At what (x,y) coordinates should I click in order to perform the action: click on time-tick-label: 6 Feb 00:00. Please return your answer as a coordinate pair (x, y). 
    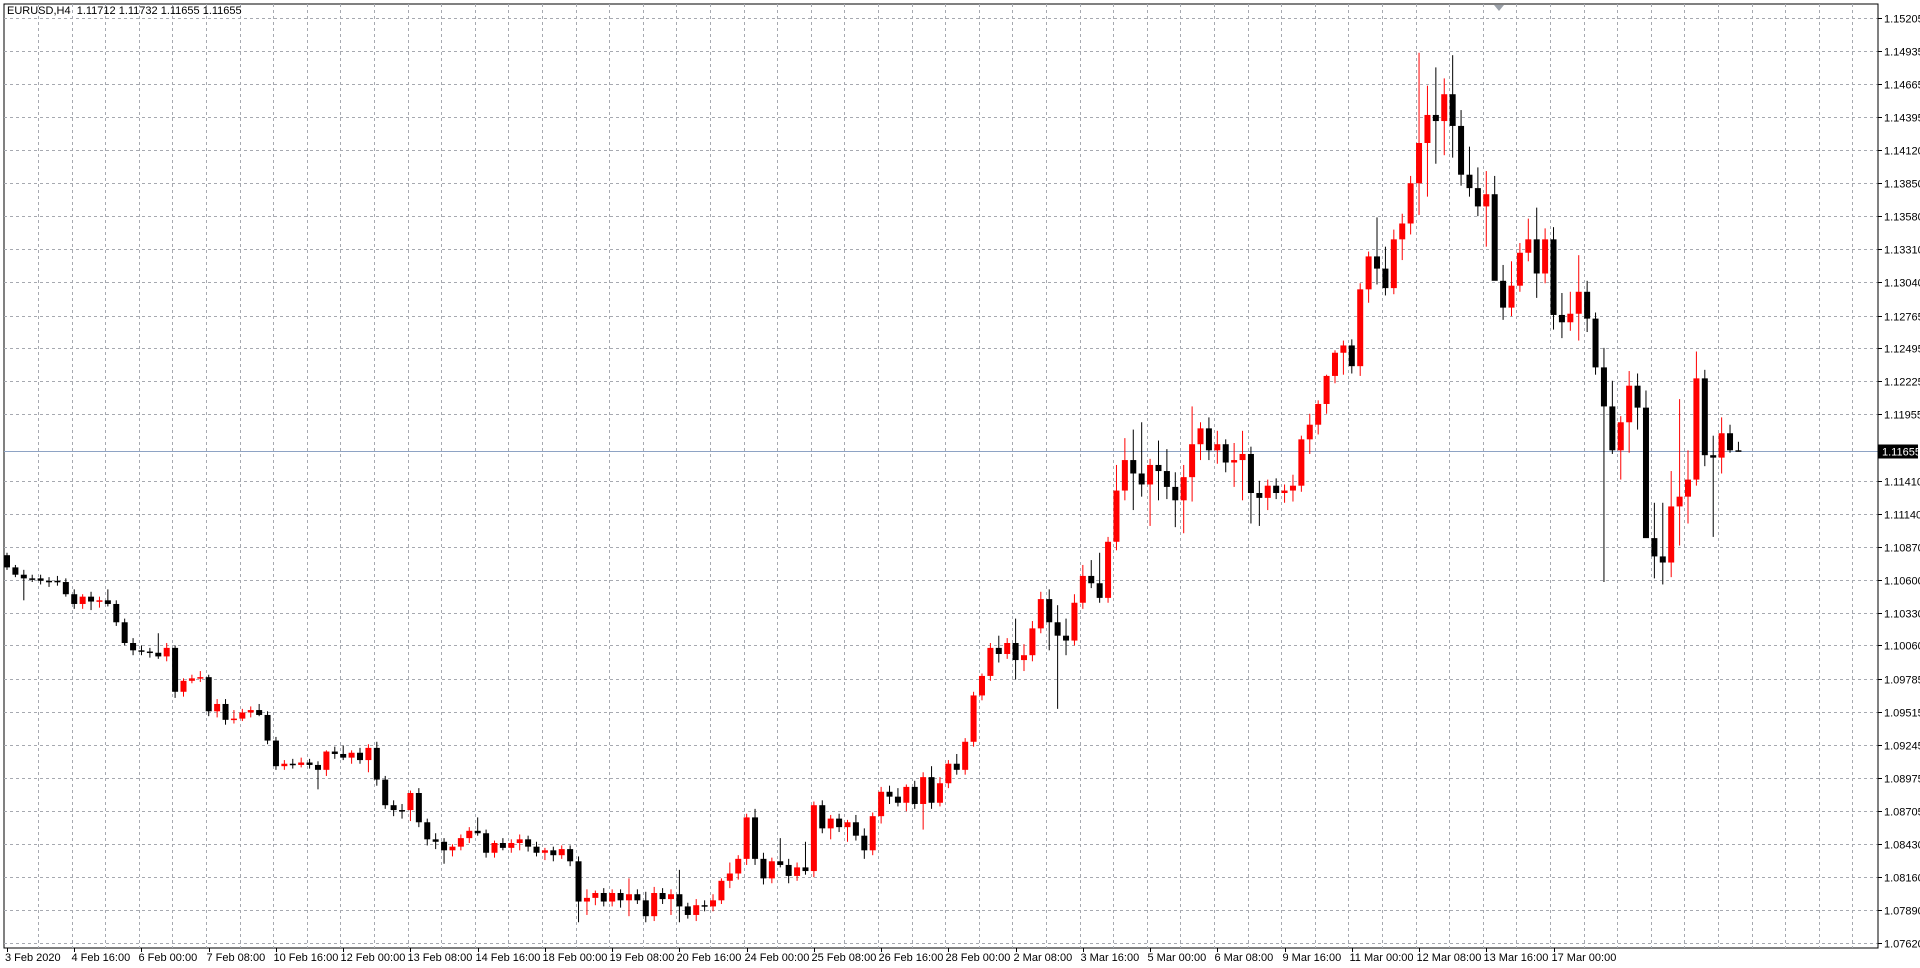
    Looking at the image, I should click on (168, 958).